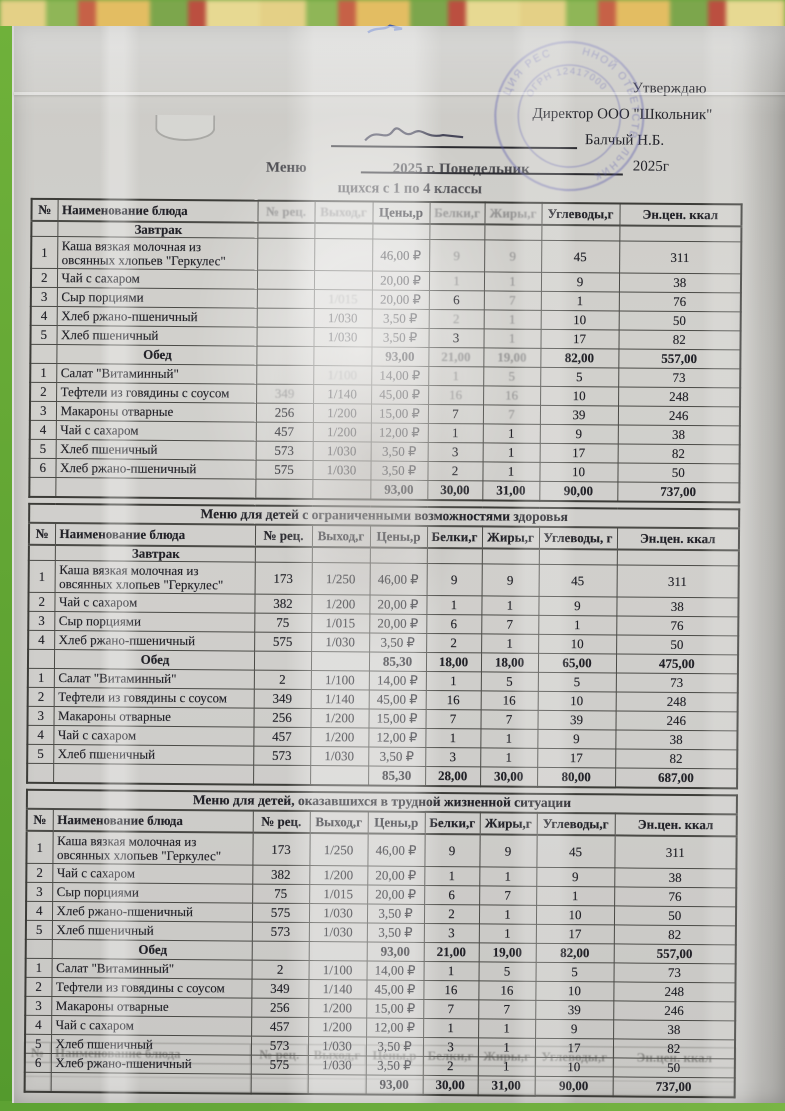  Describe the element at coordinates (154, 622) in the screenshot. I see `dish-name-cell: Сыр порциями` at that location.